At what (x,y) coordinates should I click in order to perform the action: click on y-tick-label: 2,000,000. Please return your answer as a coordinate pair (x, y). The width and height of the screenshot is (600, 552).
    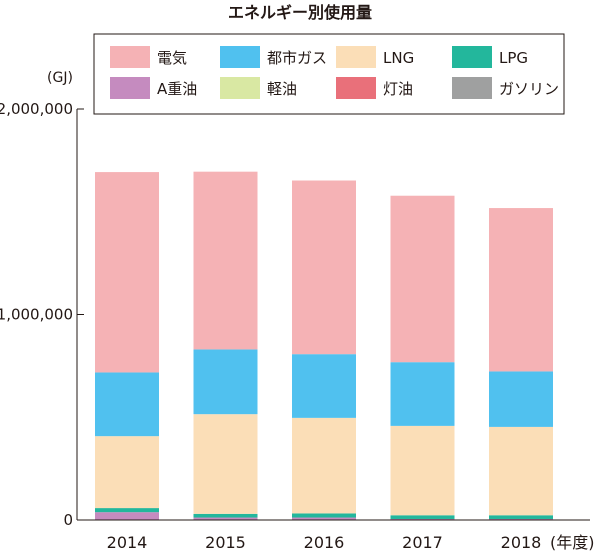
    Looking at the image, I should click on (36, 109).